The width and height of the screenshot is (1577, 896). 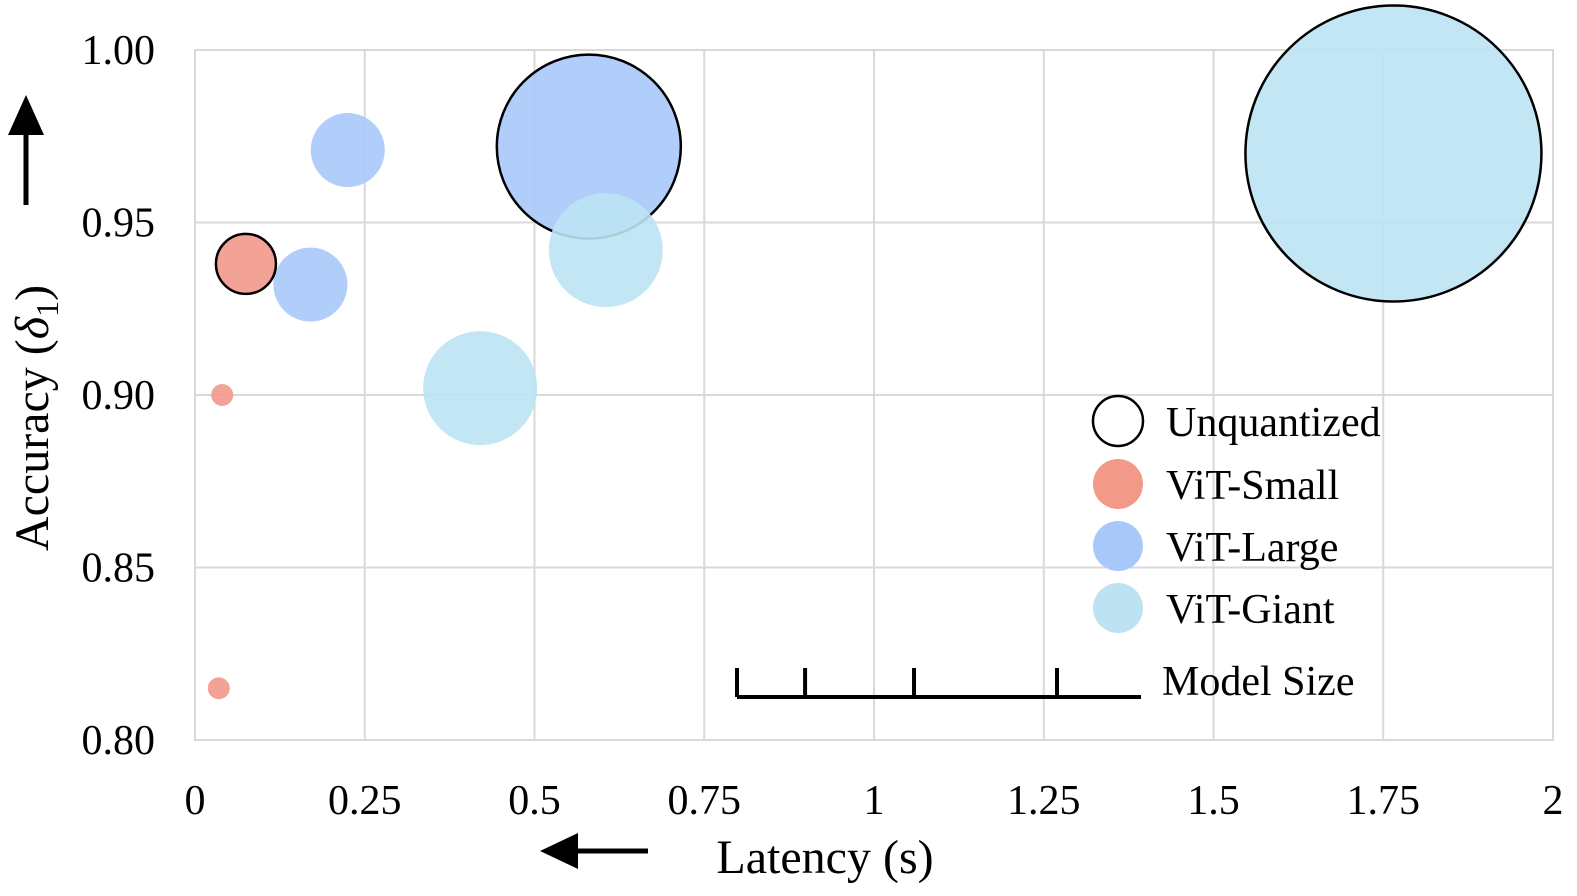 I want to click on y-axis-title-prefix: Accuracy (, so click(x=32, y=445).